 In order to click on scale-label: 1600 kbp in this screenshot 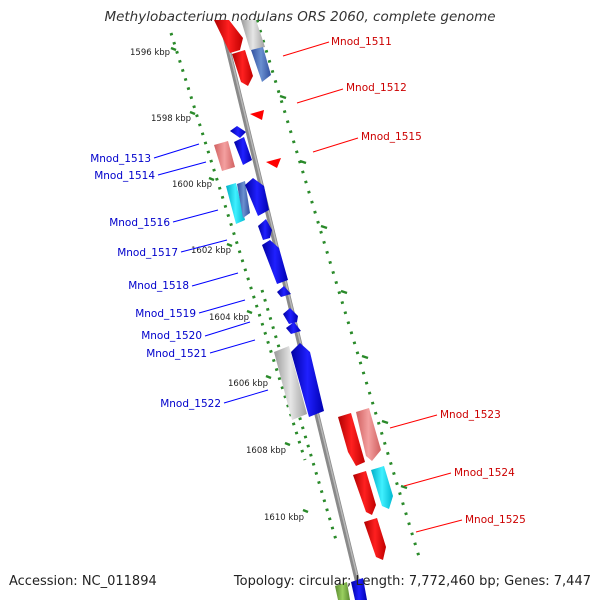, I will do `click(192, 185)`.